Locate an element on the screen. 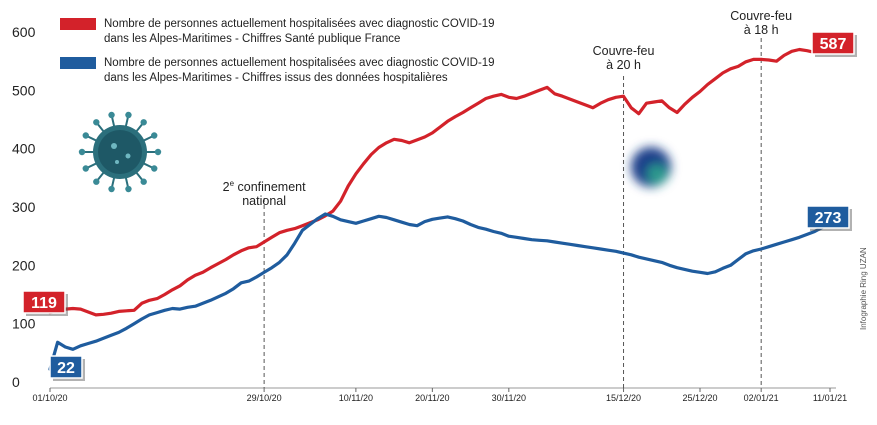 The image size is (877, 425). y-tick-label: 200 is located at coordinates (24, 265).